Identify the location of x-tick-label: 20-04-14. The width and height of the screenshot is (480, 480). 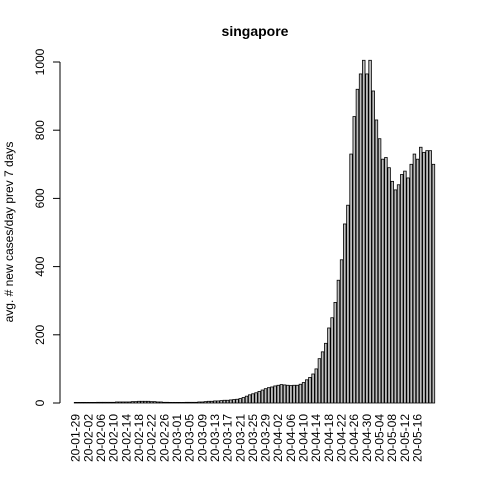
(316, 438).